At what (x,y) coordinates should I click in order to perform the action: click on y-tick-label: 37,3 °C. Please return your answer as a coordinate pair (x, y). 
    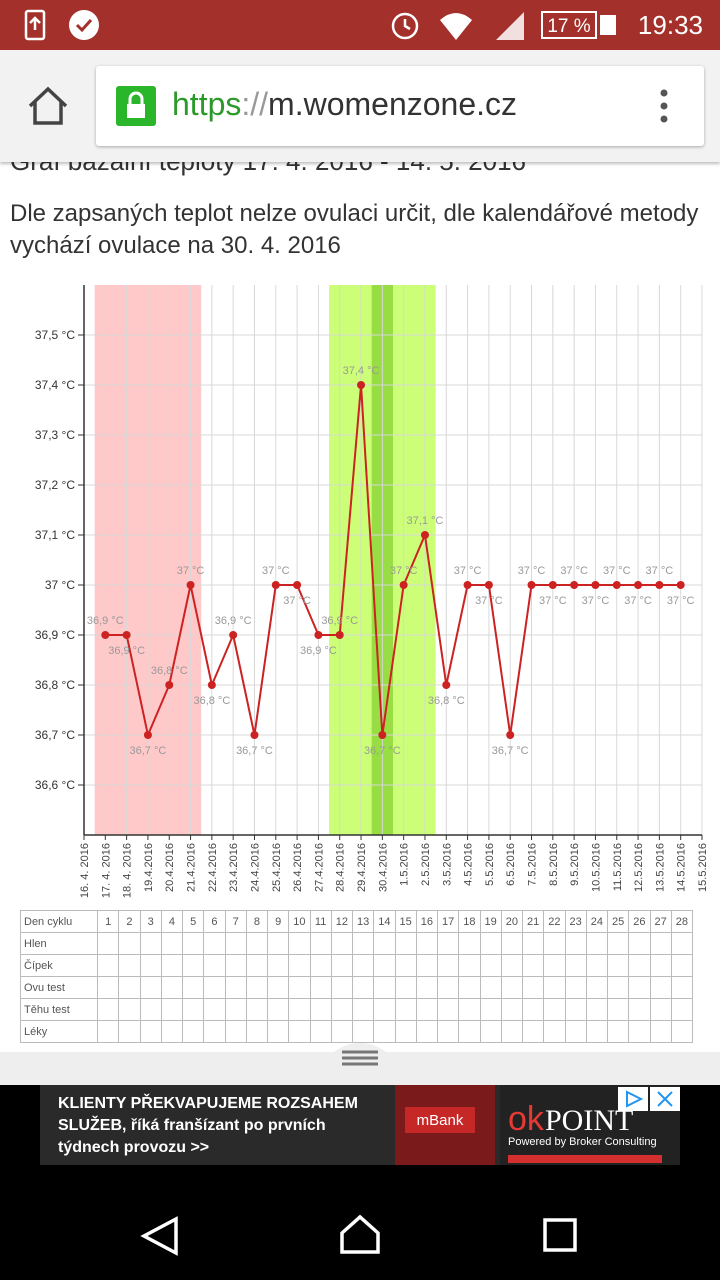
    Looking at the image, I should click on (55, 435).